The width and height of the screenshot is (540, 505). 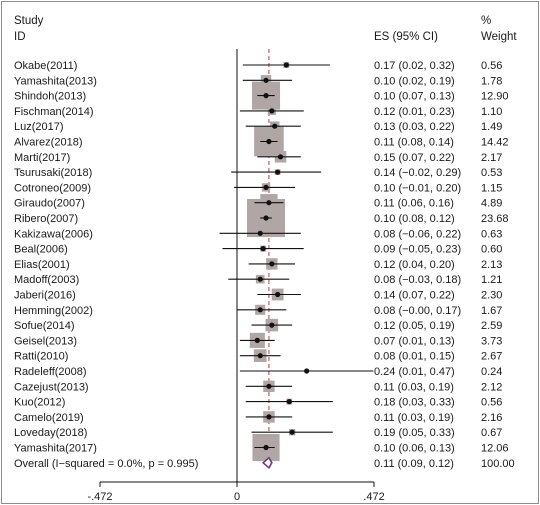 I want to click on study-label: Sofue(2014), so click(x=44, y=326).